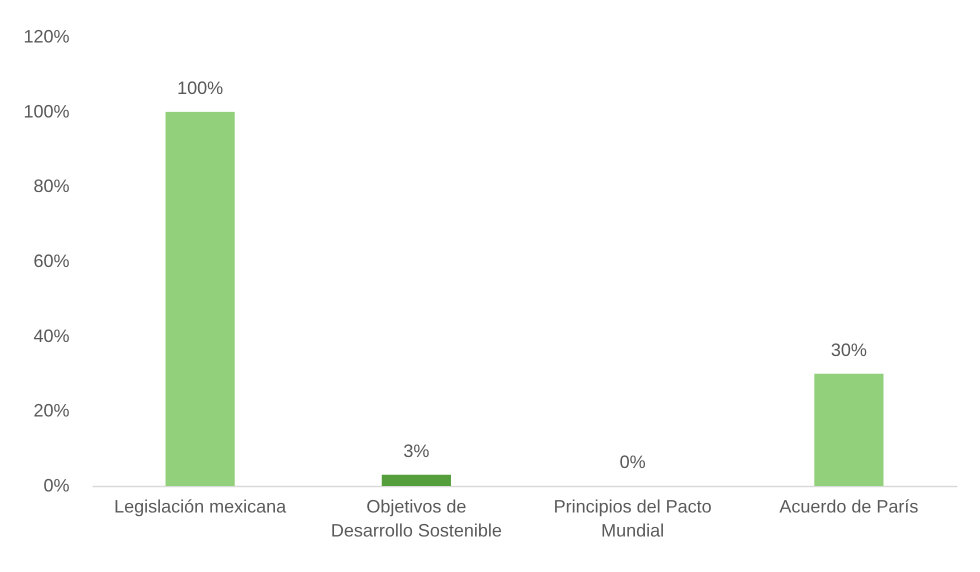 This screenshot has width=980, height=572. Describe the element at coordinates (201, 506) in the screenshot. I see `x-tick-label: Legislación mexicana` at that location.